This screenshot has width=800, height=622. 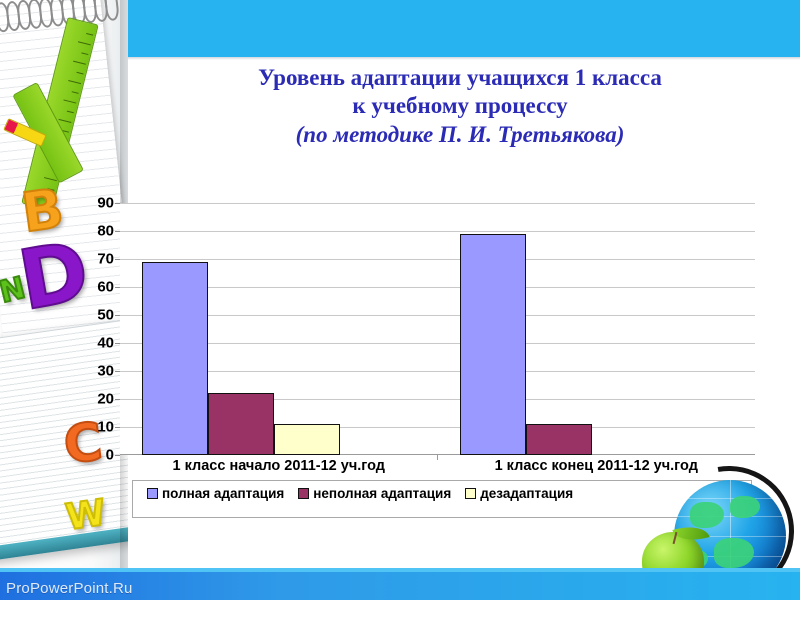 I want to click on category-label: 1 класс начало 2011-12 уч.год, so click(x=278, y=466).